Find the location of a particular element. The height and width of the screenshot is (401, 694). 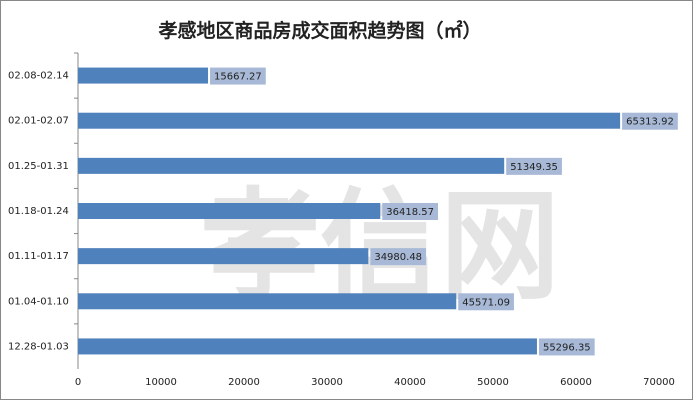

data-label: 36418.57 is located at coordinates (410, 212).